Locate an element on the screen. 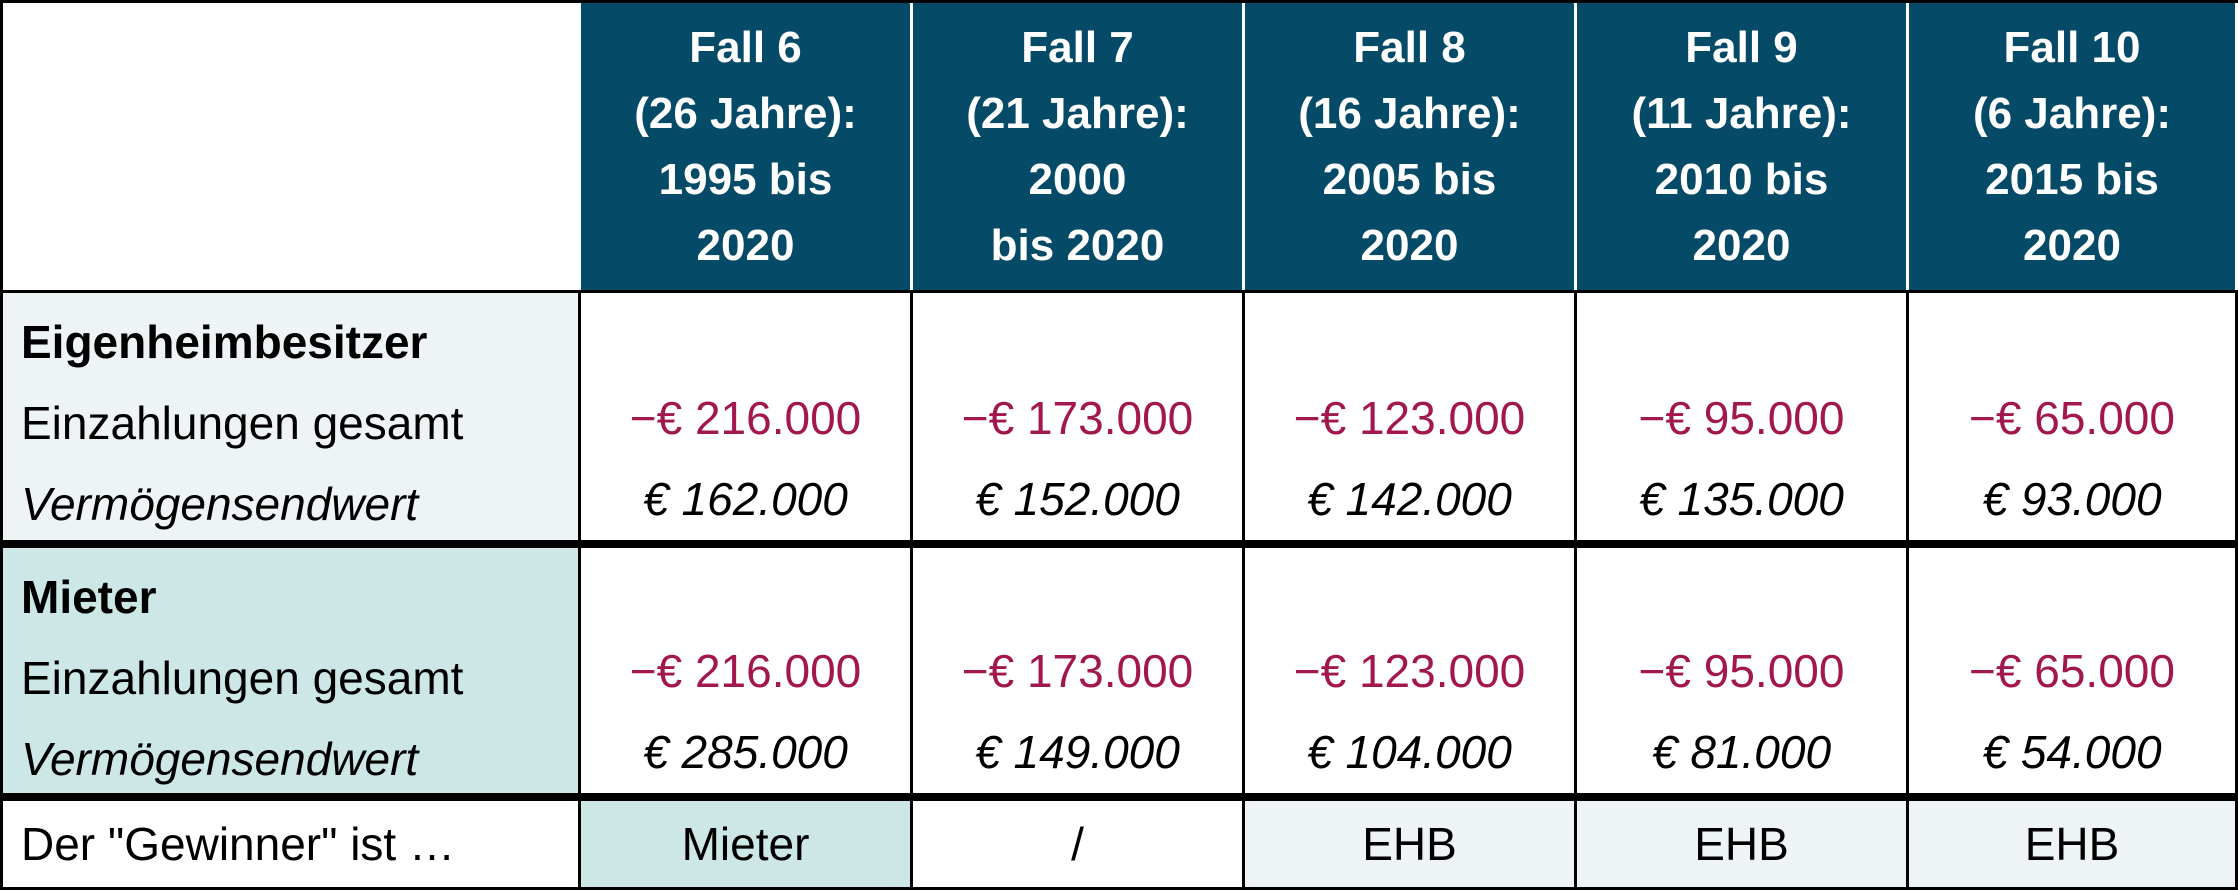  value: € 152.000 is located at coordinates (1077, 499).